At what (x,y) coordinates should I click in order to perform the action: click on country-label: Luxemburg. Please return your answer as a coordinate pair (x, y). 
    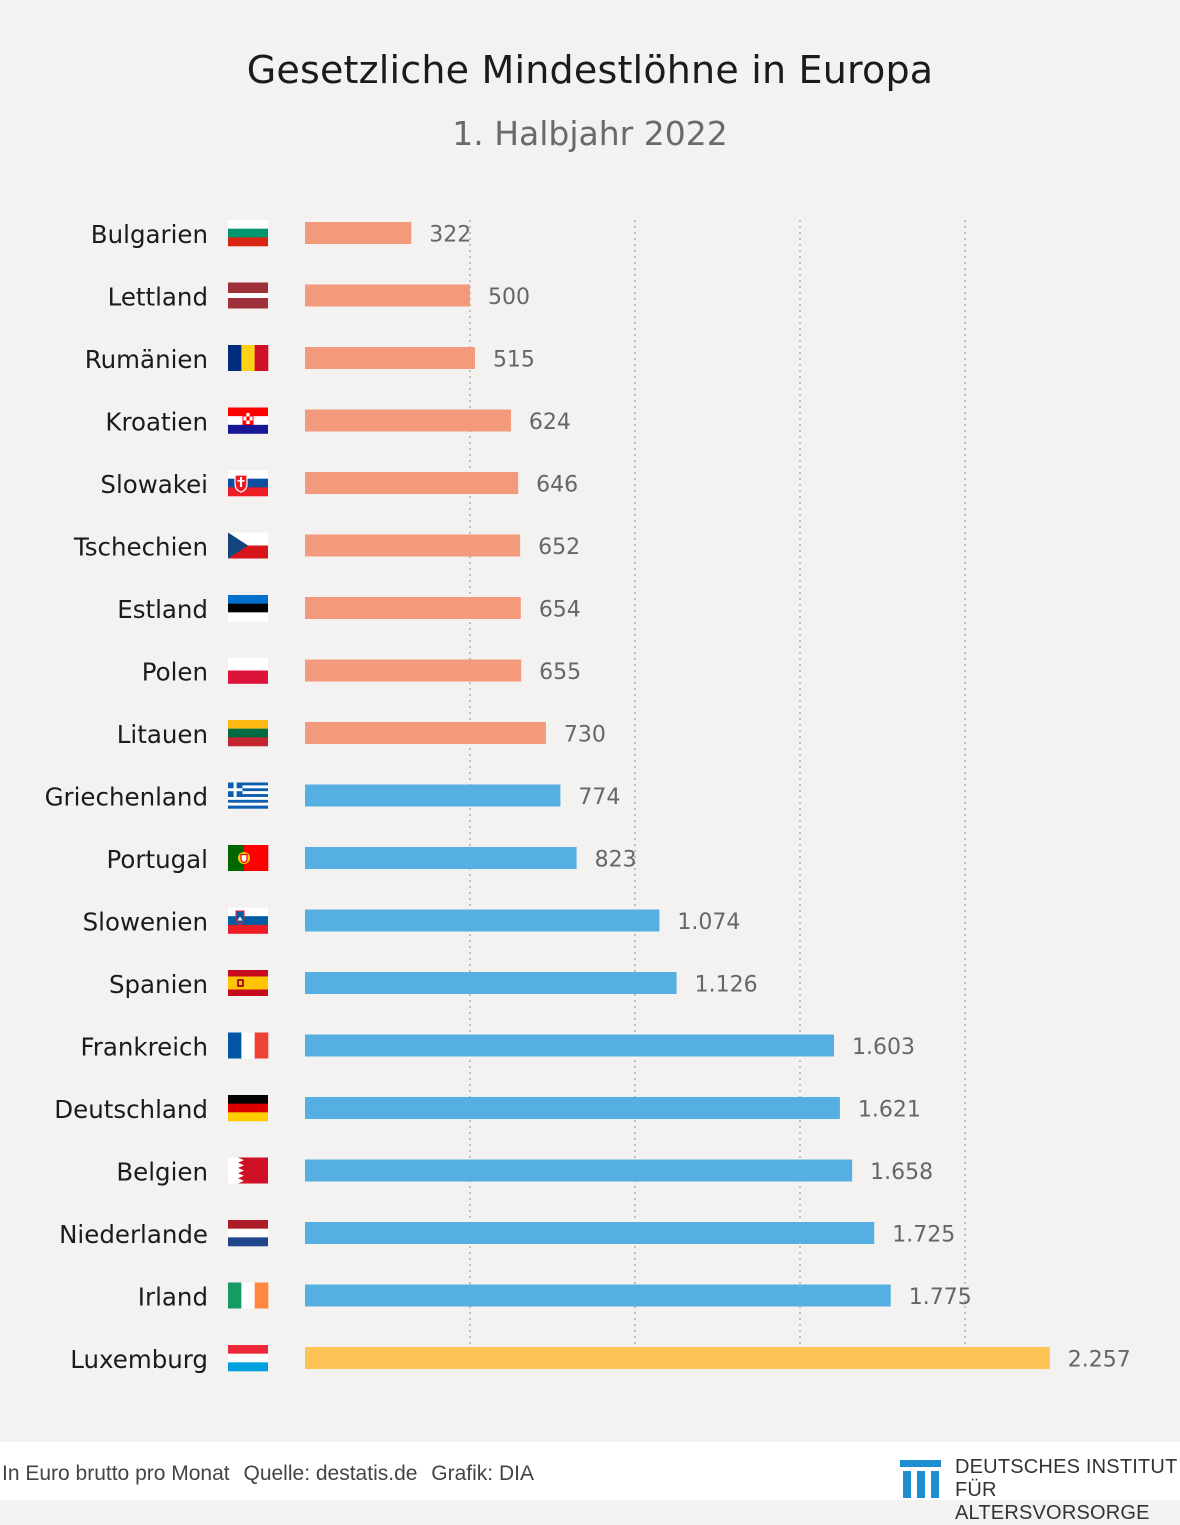
    Looking at the image, I should click on (139, 1359).